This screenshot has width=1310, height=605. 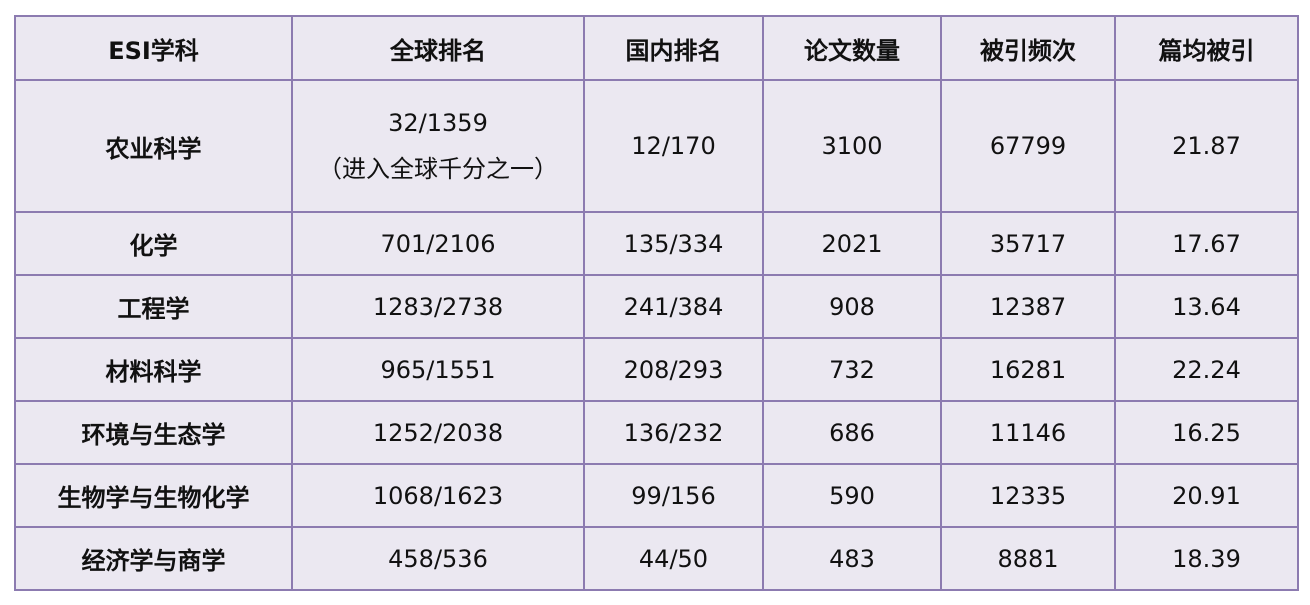 What do you see at coordinates (852, 369) in the screenshot?
I see `cell-papers: 732` at bounding box center [852, 369].